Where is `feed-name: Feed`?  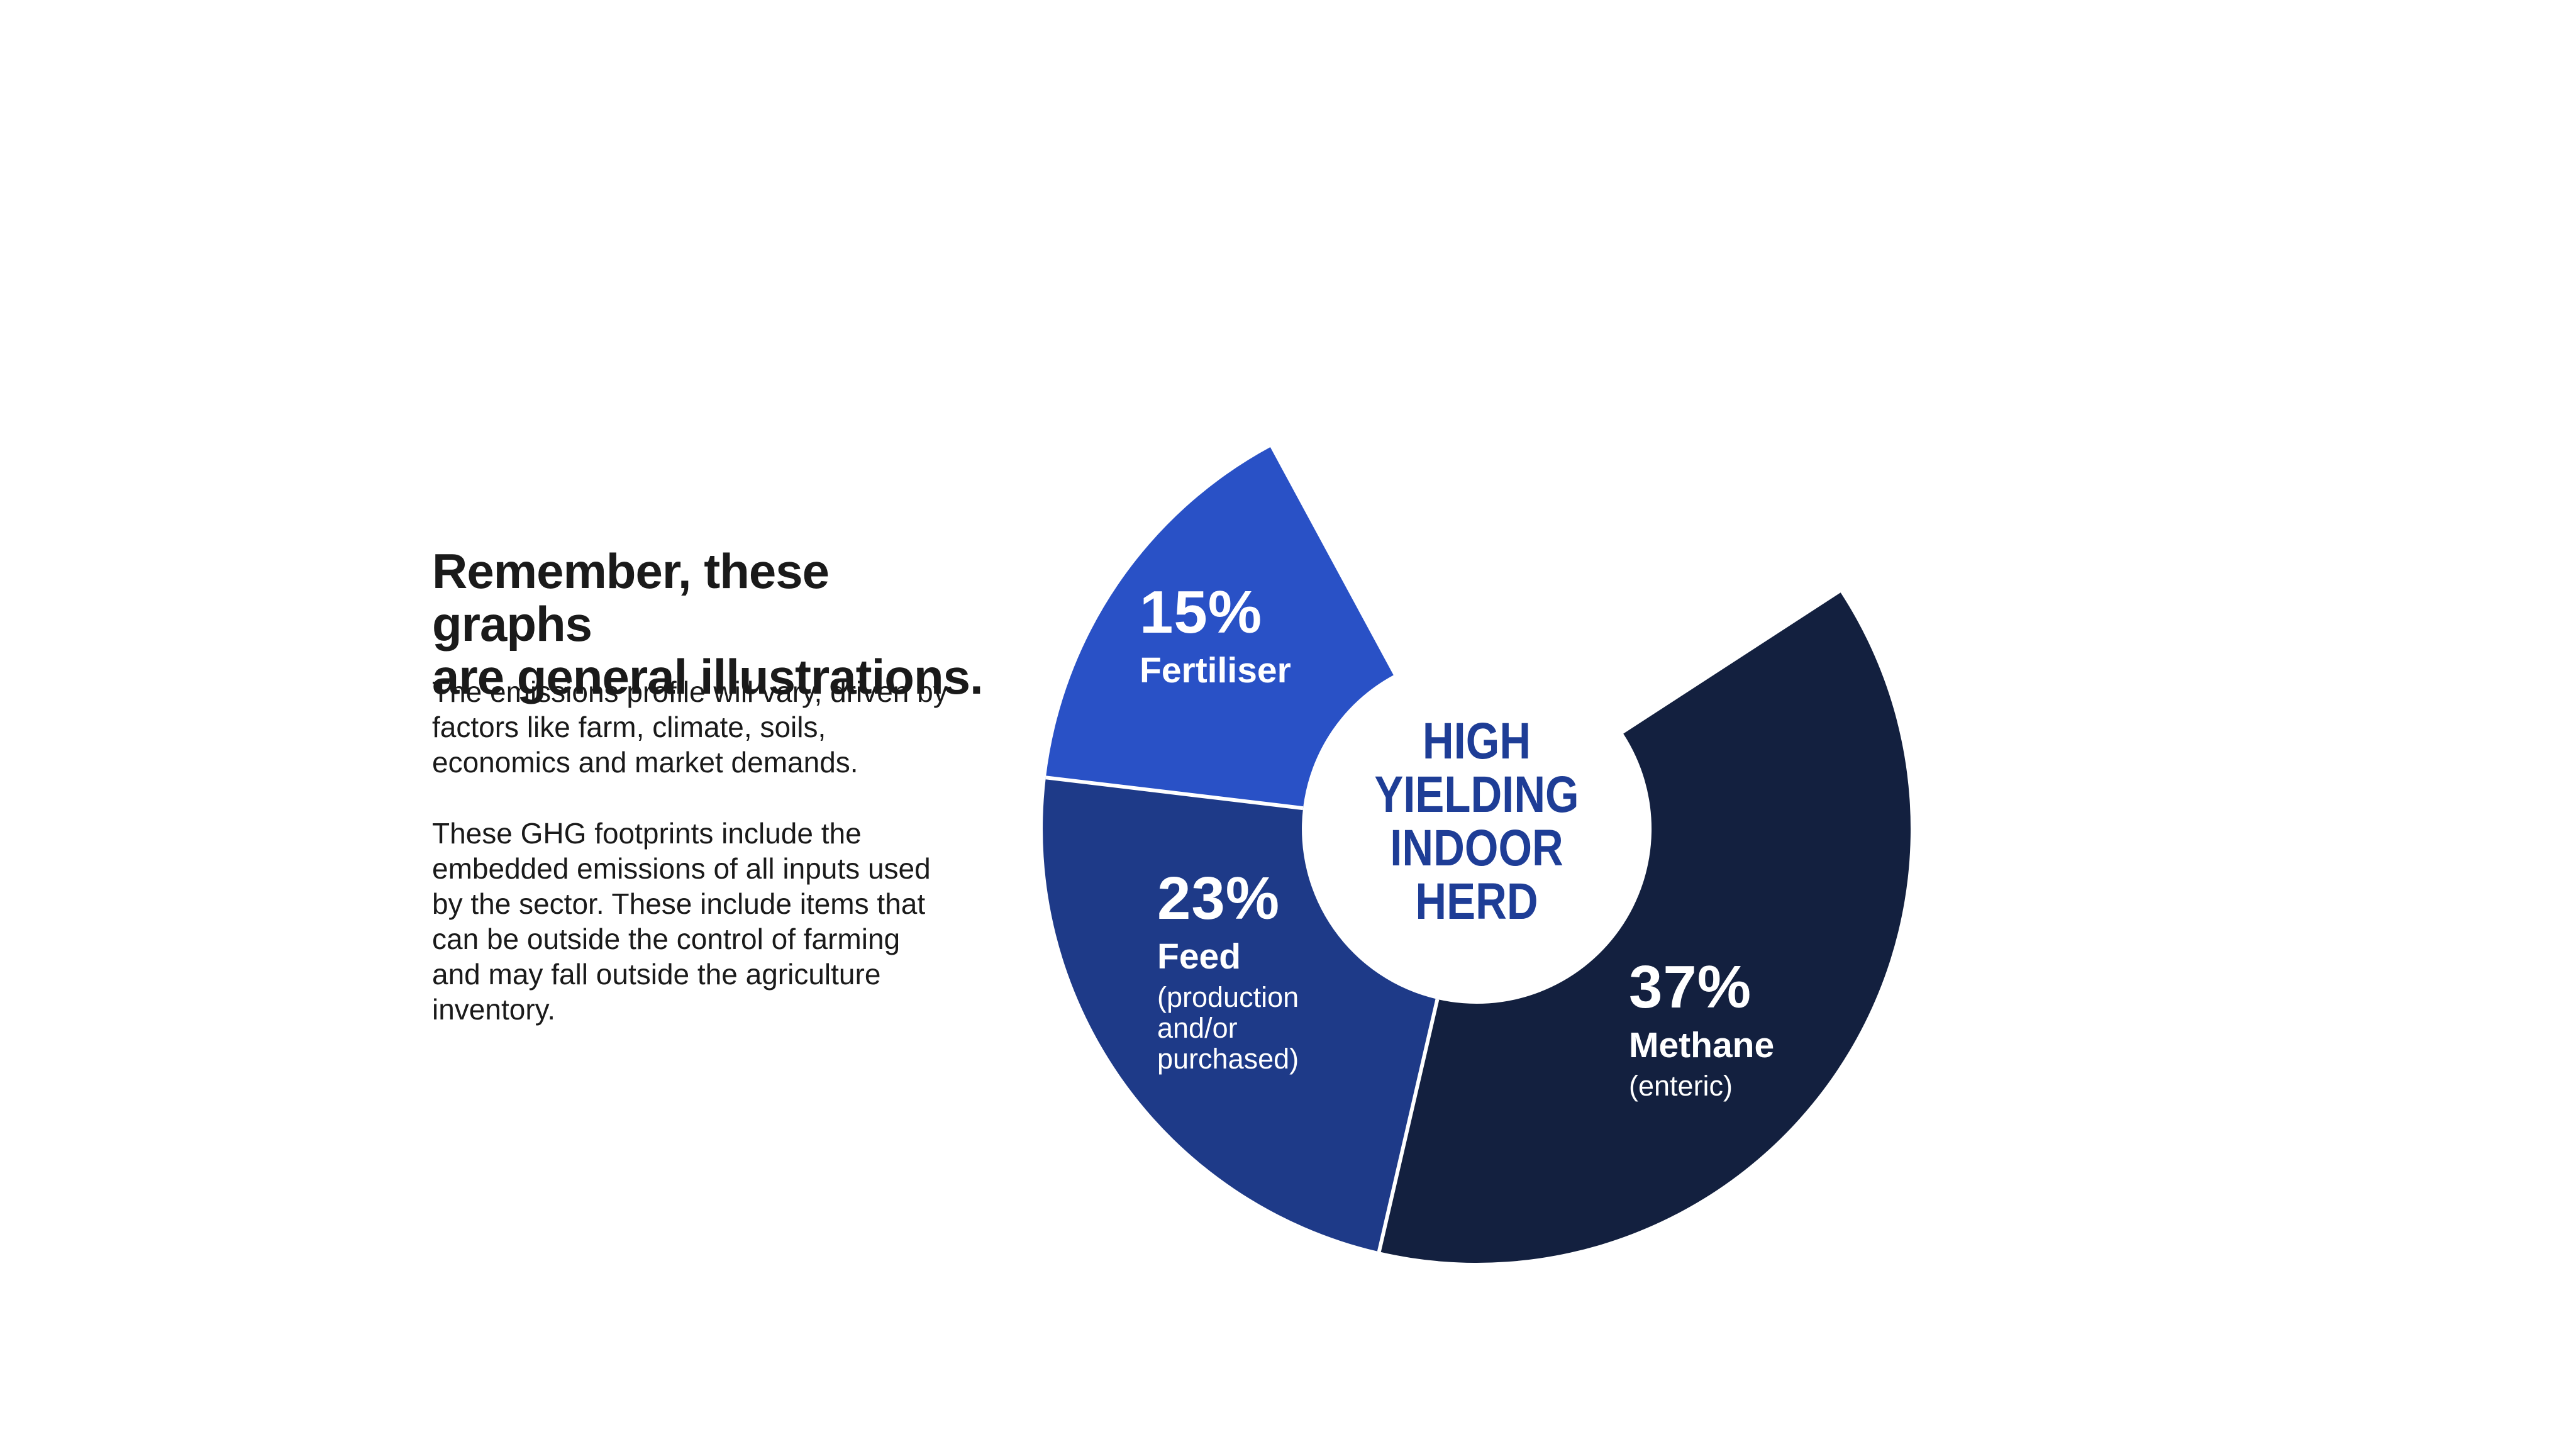 feed-name: Feed is located at coordinates (1199, 956).